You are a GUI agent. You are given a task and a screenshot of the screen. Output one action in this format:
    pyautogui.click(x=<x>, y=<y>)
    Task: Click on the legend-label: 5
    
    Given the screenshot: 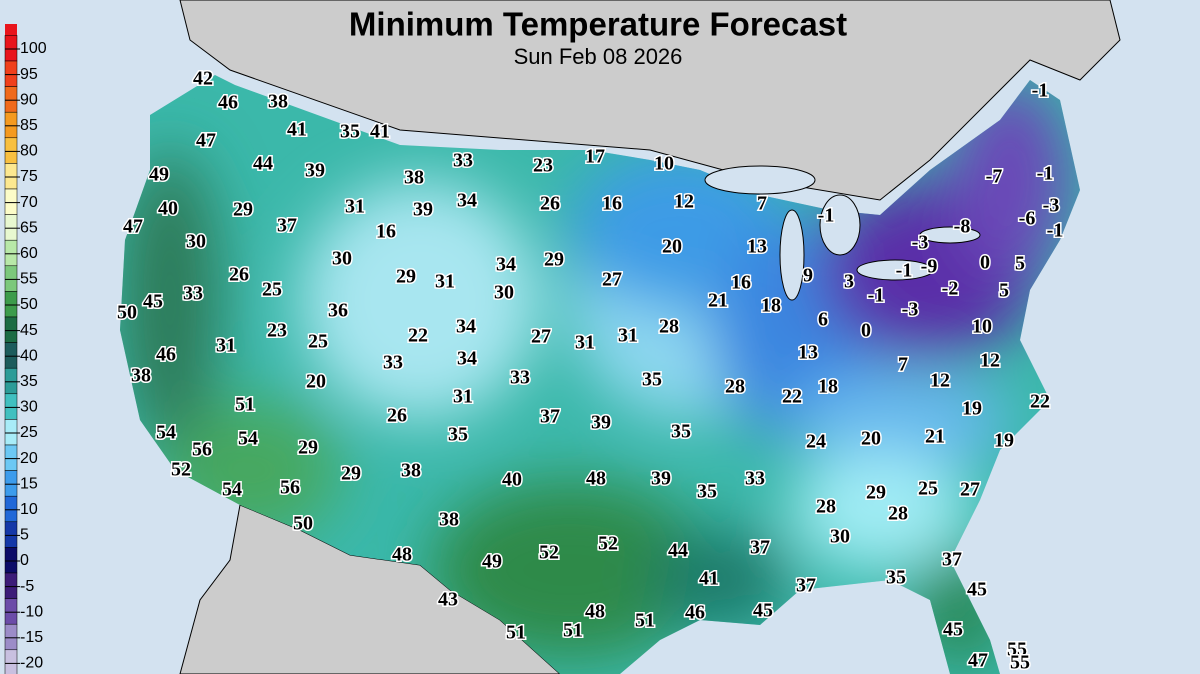 What is the action you would take?
    pyautogui.click(x=24, y=535)
    